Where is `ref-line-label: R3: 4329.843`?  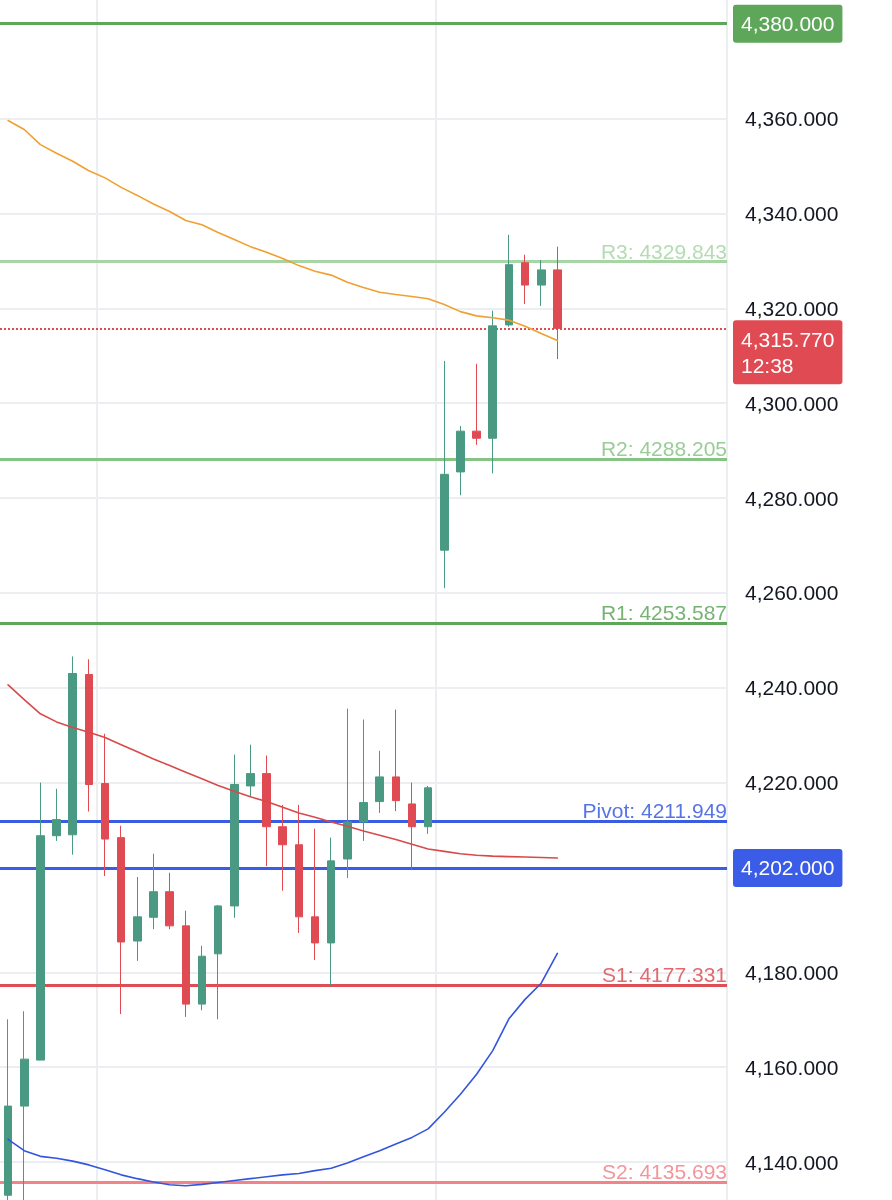 ref-line-label: R3: 4329.843 is located at coordinates (663, 251).